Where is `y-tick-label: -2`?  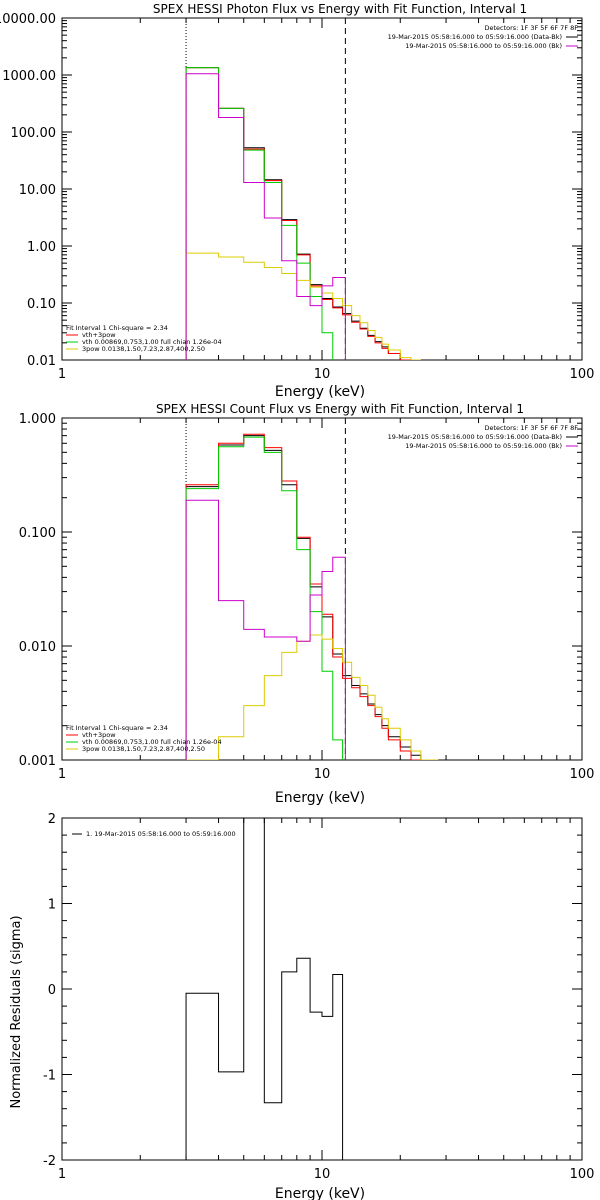 y-tick-label: -2 is located at coordinates (49, 1161).